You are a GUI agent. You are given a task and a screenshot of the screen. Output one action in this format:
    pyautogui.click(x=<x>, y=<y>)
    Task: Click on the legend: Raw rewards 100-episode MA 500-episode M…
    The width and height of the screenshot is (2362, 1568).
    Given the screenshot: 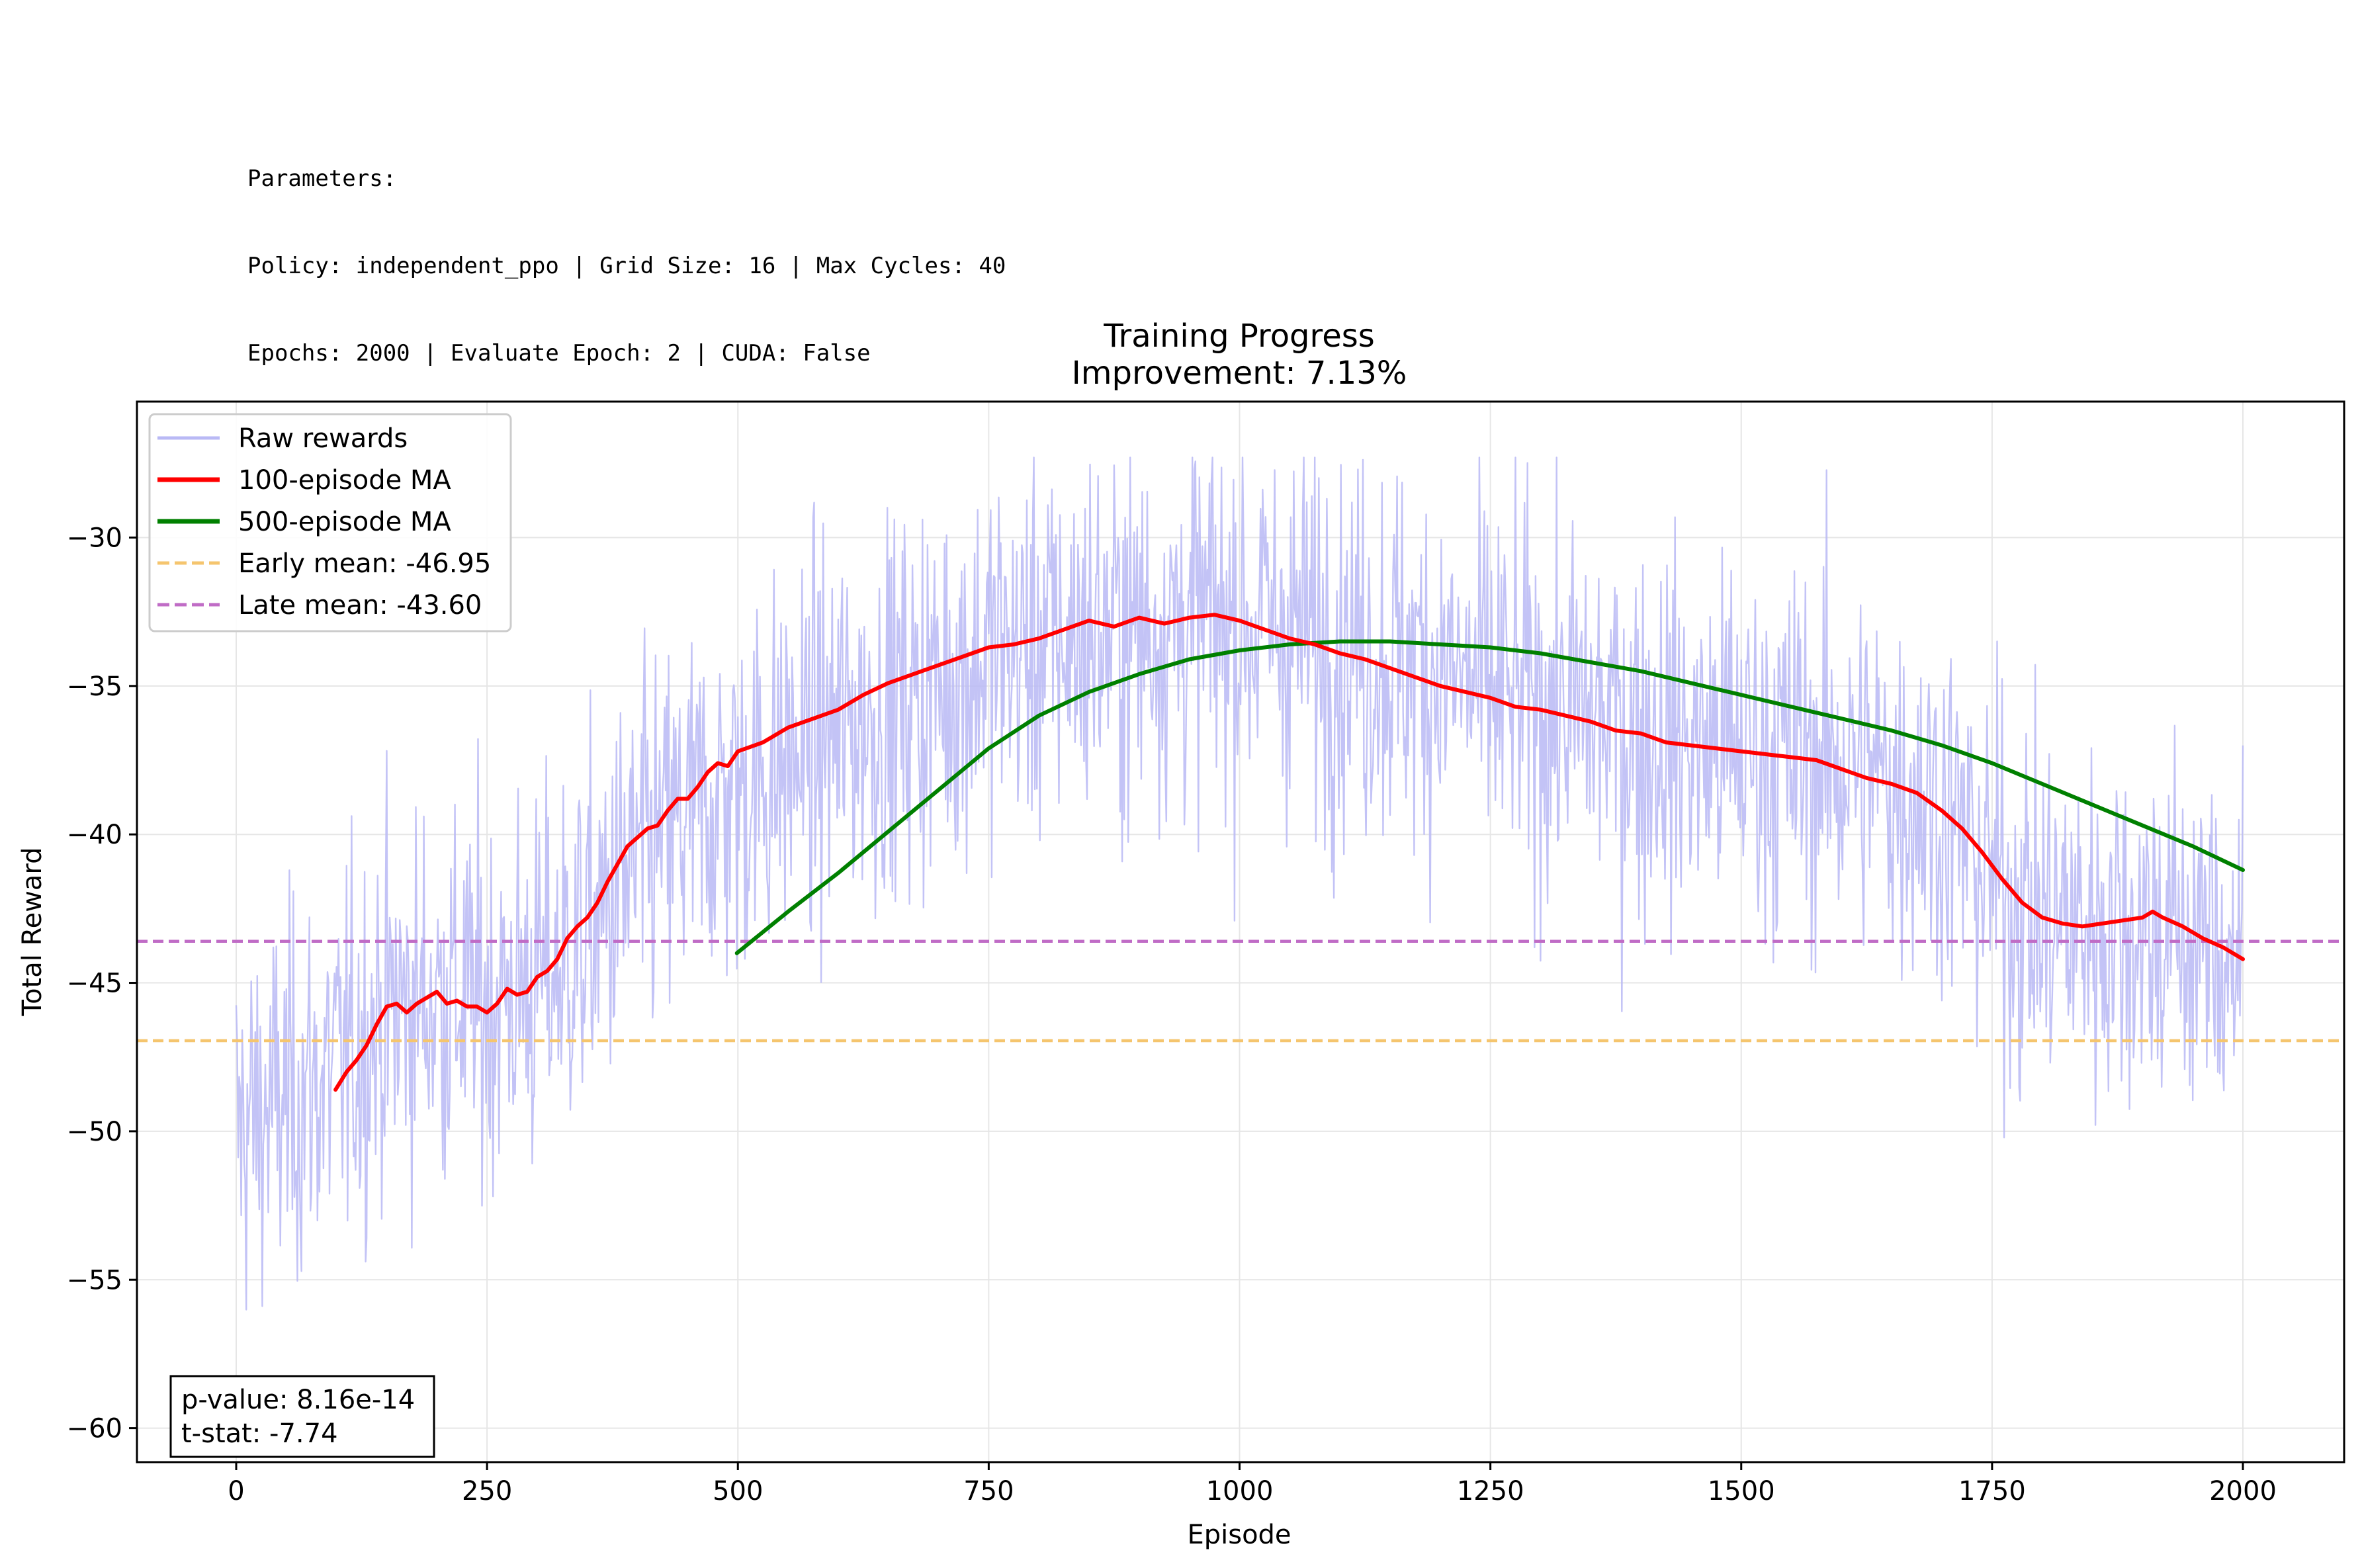 What is the action you would take?
    pyautogui.click(x=330, y=522)
    